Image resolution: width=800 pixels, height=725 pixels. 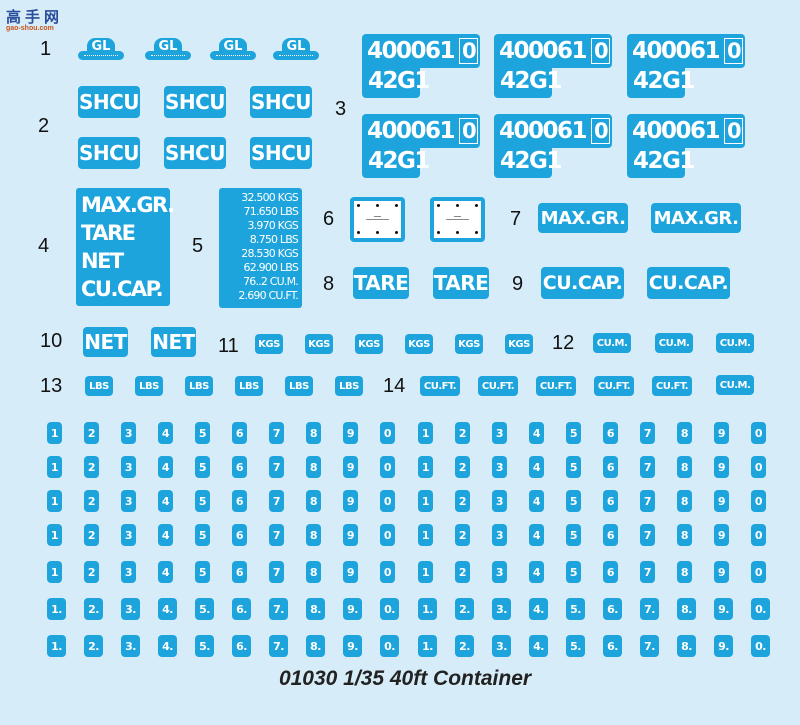 I want to click on weight-line: 2.690 CU.FT., so click(x=268, y=295).